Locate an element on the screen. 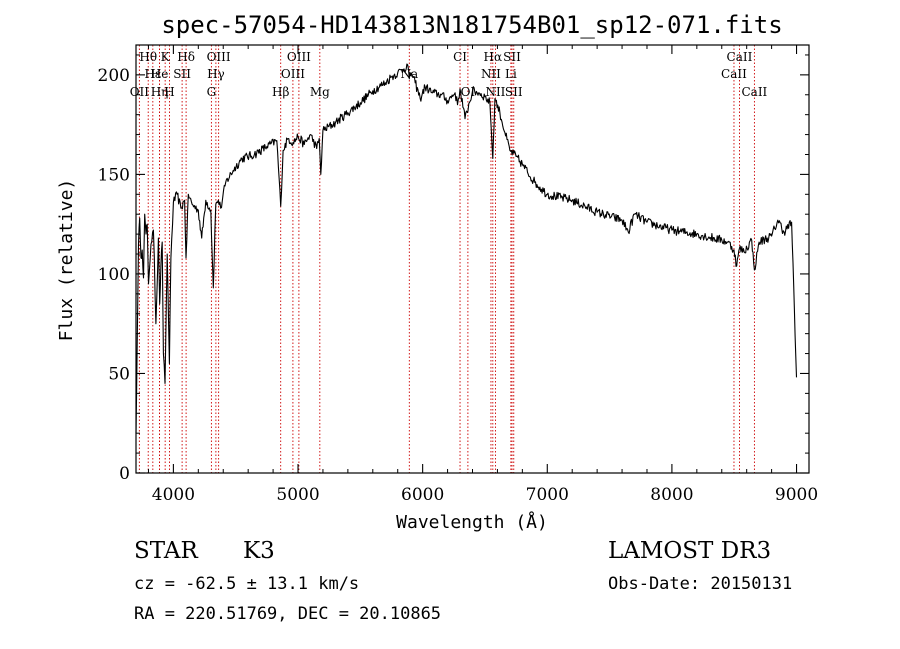 Image resolution: width=900 pixels, height=649 pixels. y-tick-label: 0 is located at coordinates (124, 474).